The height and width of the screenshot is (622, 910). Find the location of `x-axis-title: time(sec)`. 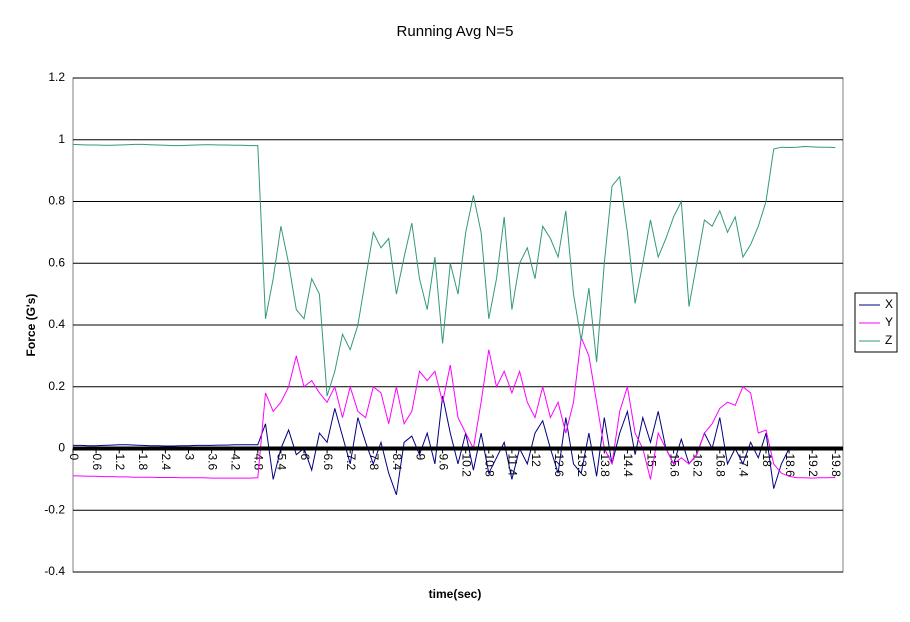

x-axis-title: time(sec) is located at coordinates (455, 594).